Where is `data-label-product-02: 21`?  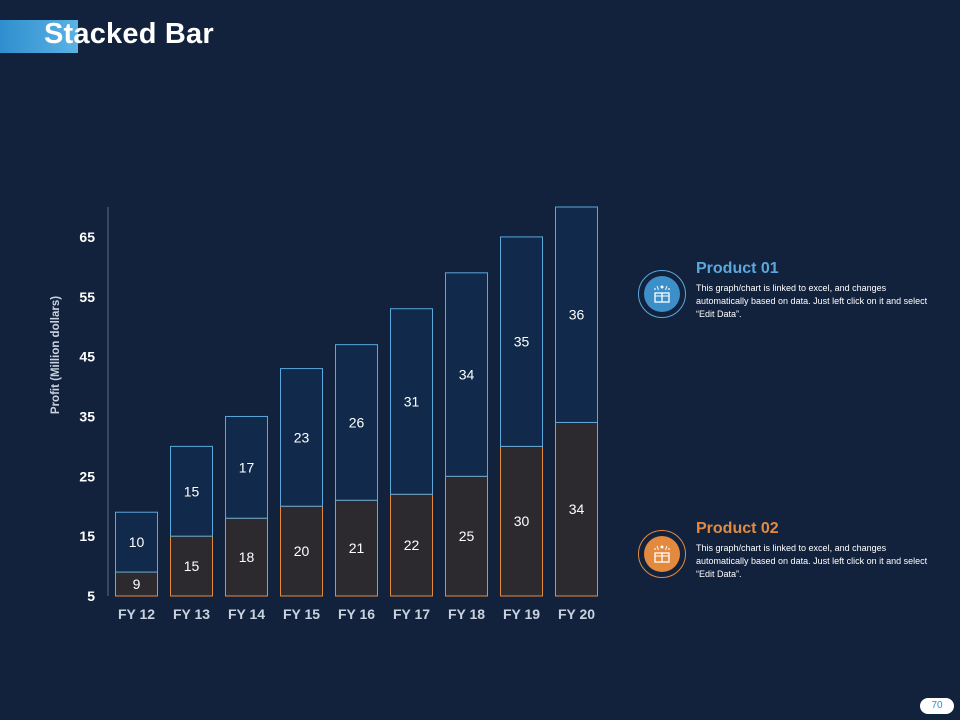
data-label-product-02: 21 is located at coordinates (357, 548).